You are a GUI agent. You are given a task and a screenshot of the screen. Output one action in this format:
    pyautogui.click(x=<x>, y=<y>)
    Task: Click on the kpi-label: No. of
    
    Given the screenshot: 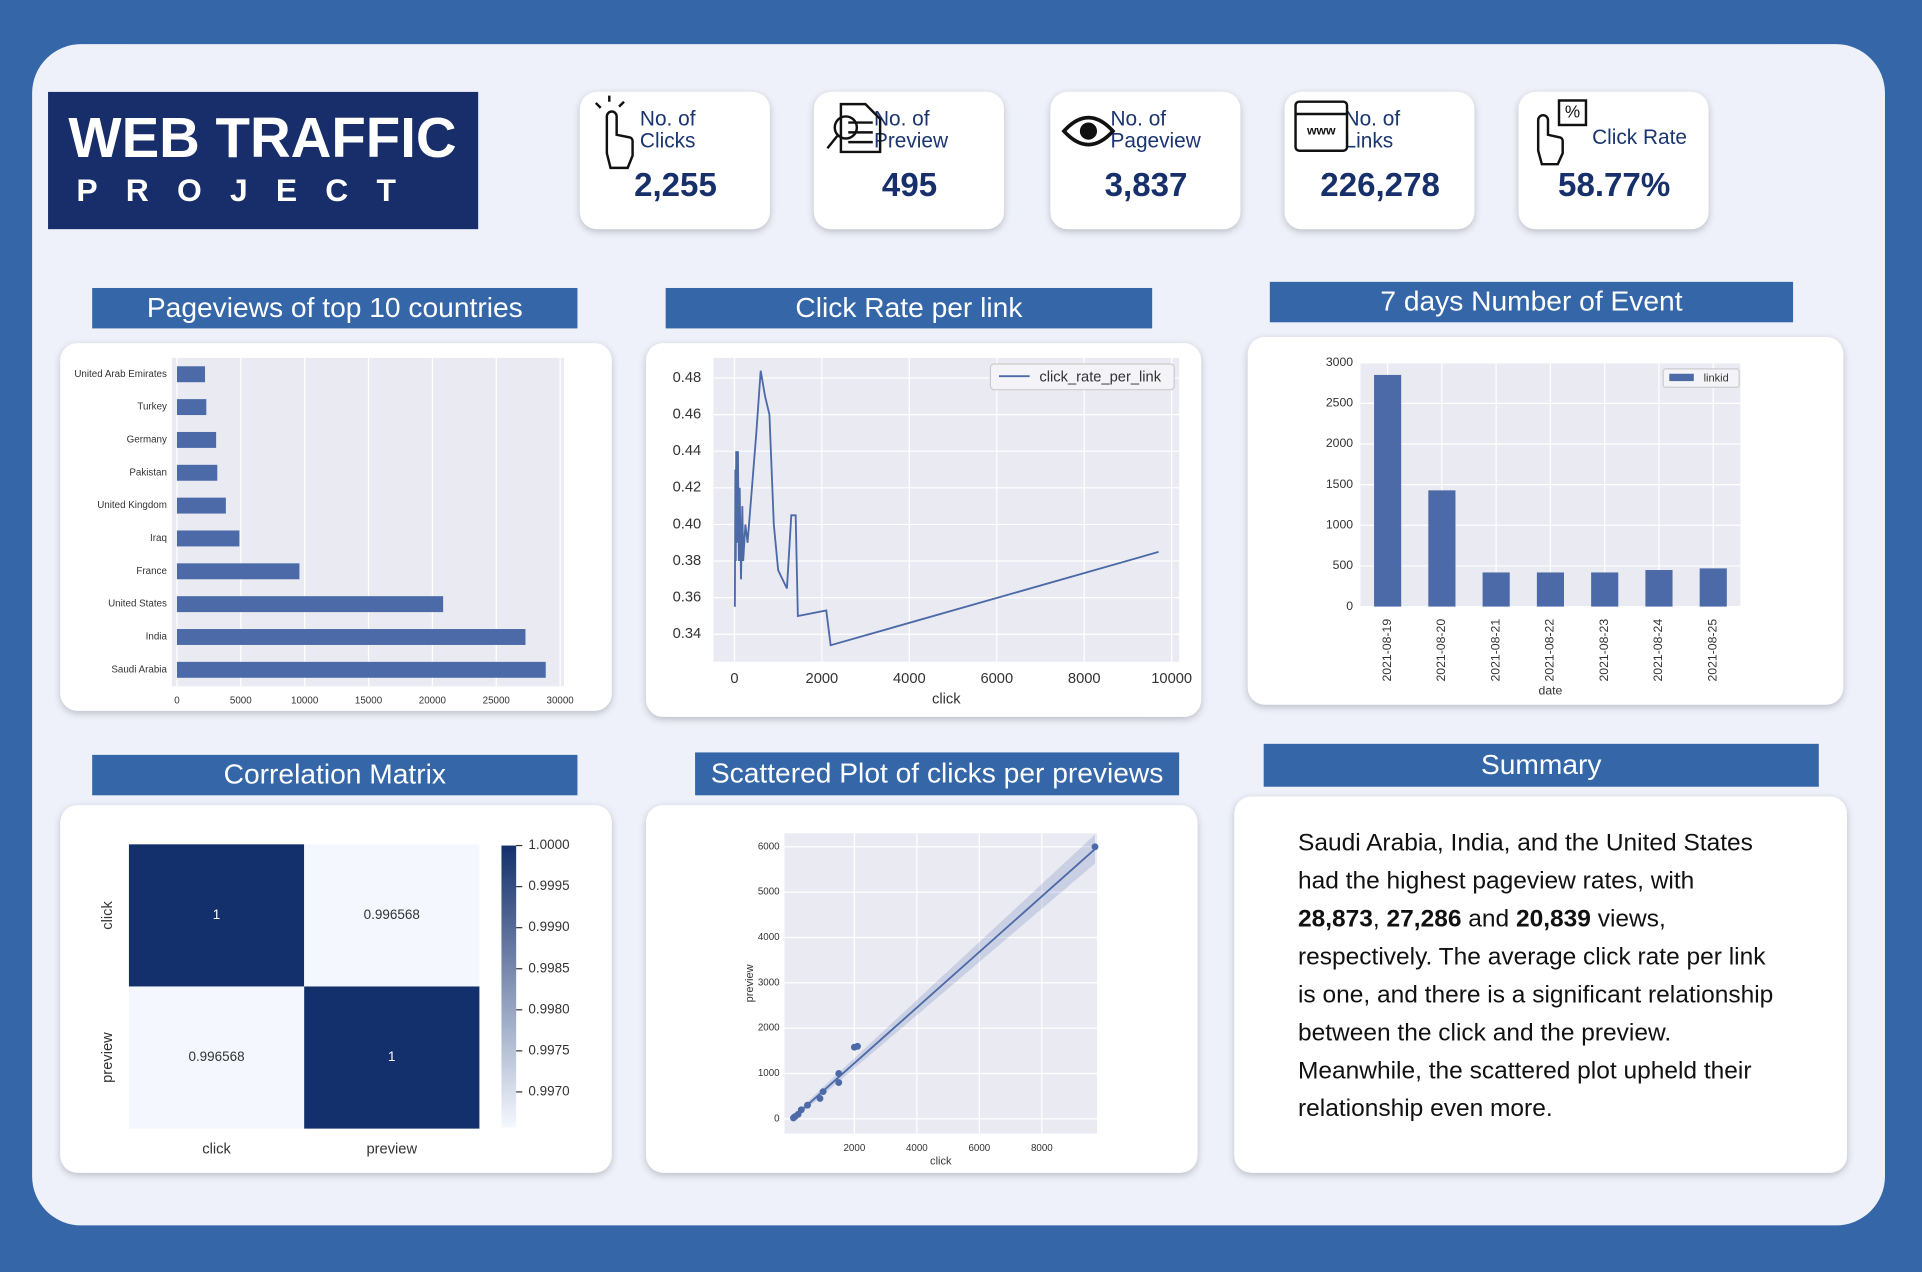 What is the action you would take?
    pyautogui.click(x=902, y=119)
    